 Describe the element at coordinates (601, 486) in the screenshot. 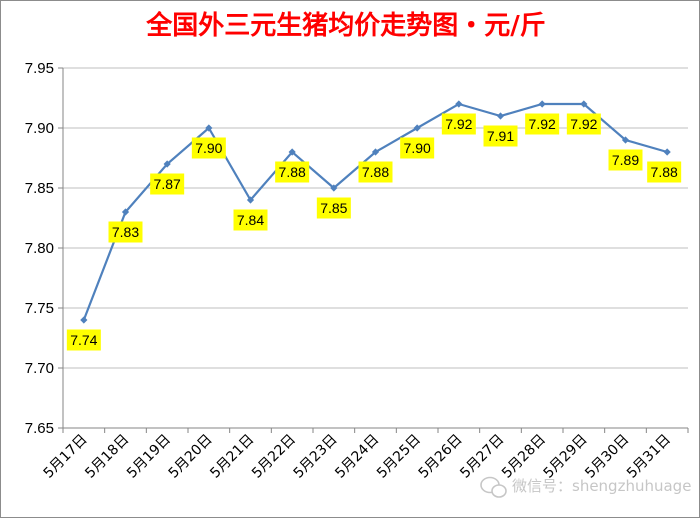

I see `watermark-text: 微信号：shengzhuhuage` at that location.